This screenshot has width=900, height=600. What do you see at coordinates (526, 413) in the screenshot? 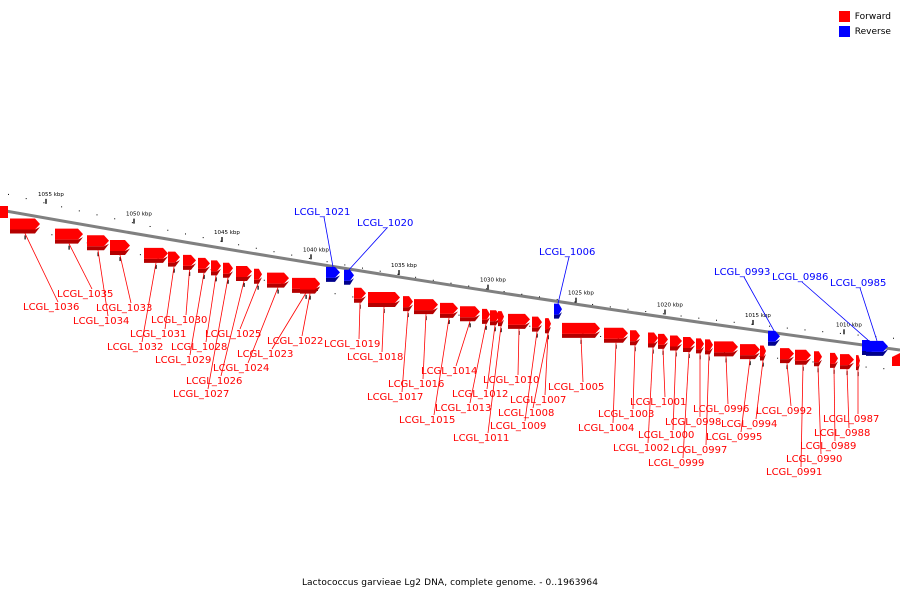
I see `gene-label-lcgl_1008: LCGL_1008` at bounding box center [526, 413].